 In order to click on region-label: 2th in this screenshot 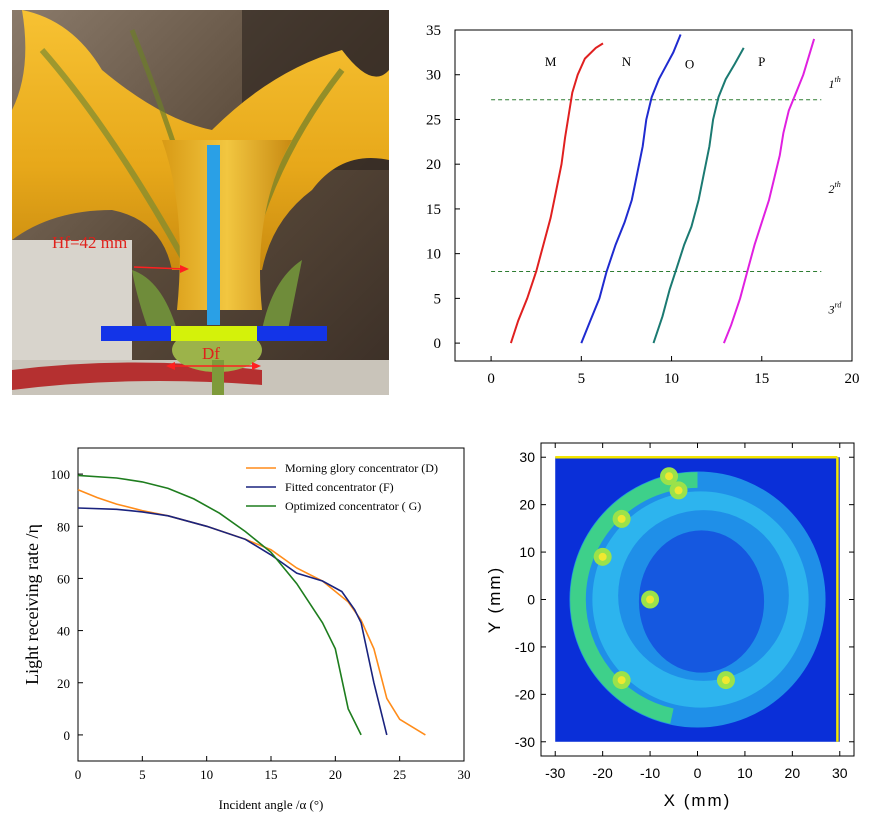, I will do `click(835, 188)`.